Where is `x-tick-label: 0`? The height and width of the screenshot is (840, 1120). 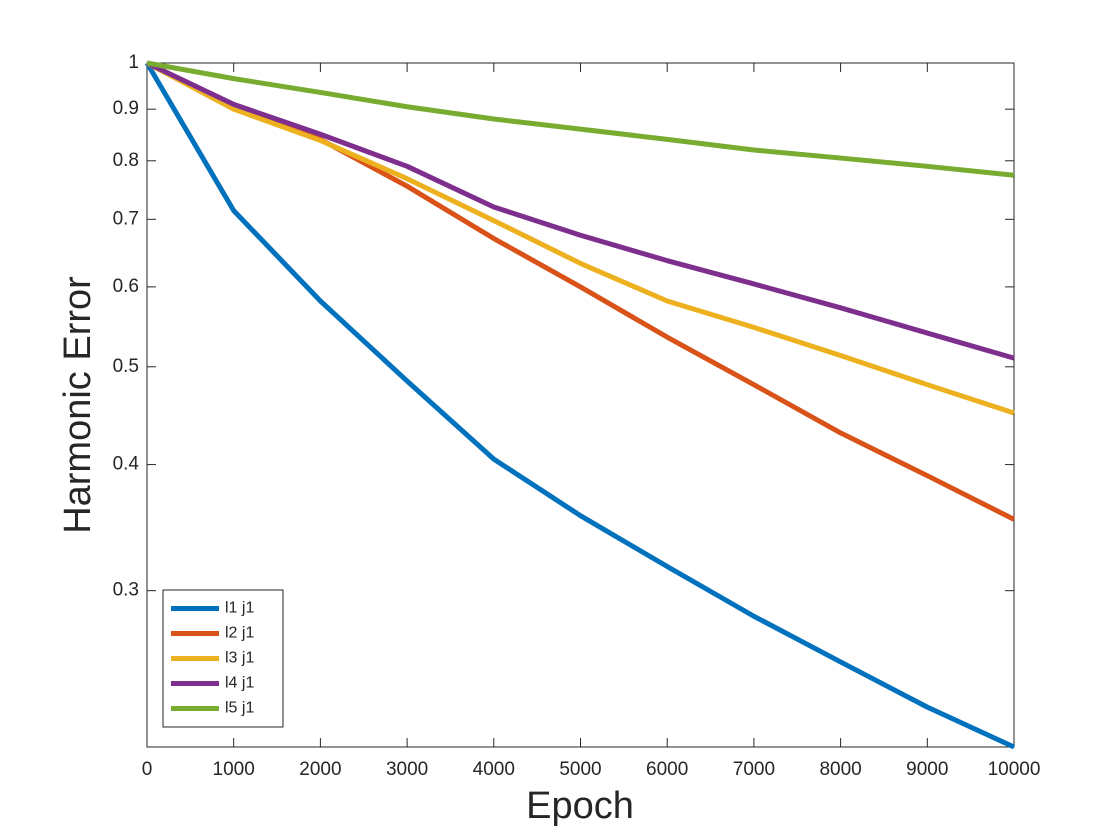 x-tick-label: 0 is located at coordinates (147, 769).